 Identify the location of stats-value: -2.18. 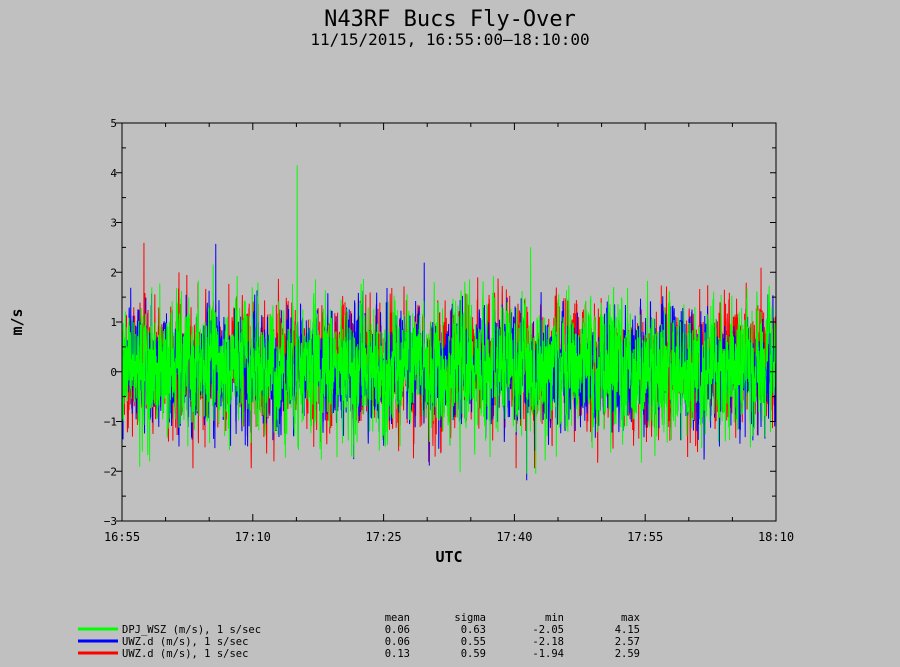
(548, 642).